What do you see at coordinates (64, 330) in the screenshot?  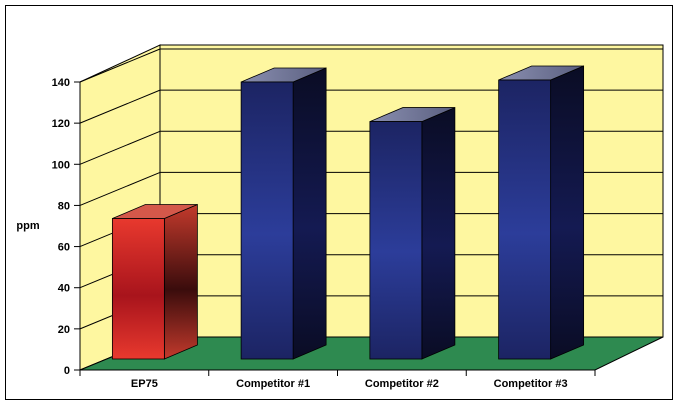 I see `y-tick-label: 20` at bounding box center [64, 330].